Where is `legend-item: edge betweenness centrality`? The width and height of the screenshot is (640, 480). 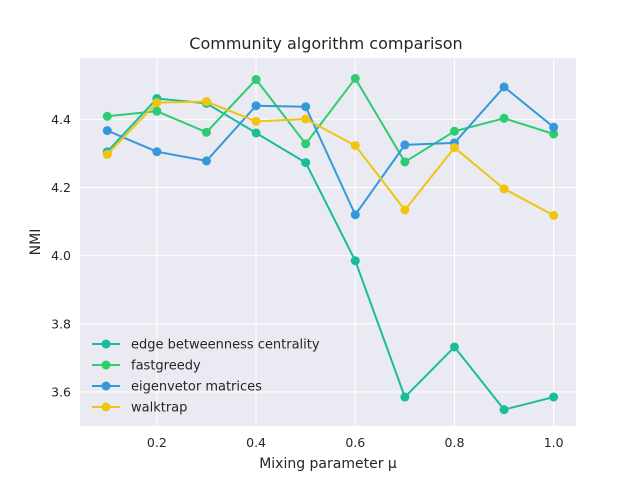 legend-item: edge betweenness centrality is located at coordinates (206, 345).